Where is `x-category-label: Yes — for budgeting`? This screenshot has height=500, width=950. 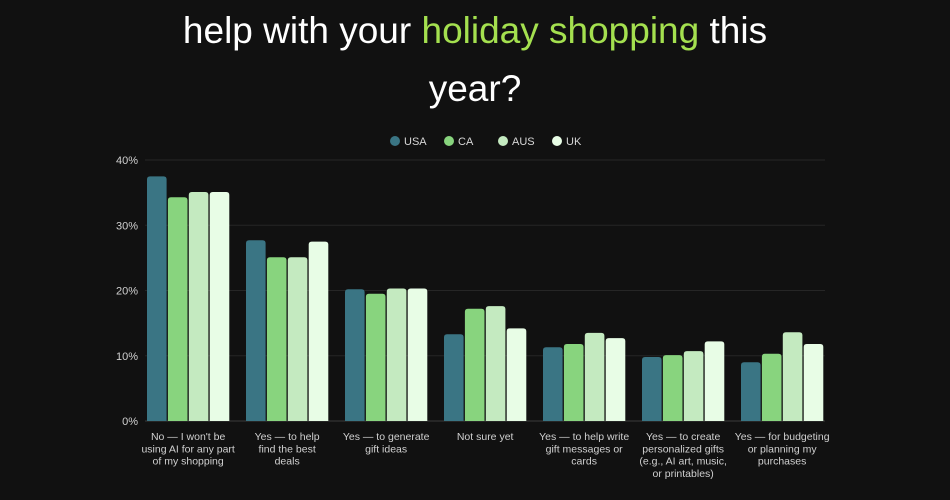 x-category-label: Yes — for budgeting is located at coordinates (782, 437).